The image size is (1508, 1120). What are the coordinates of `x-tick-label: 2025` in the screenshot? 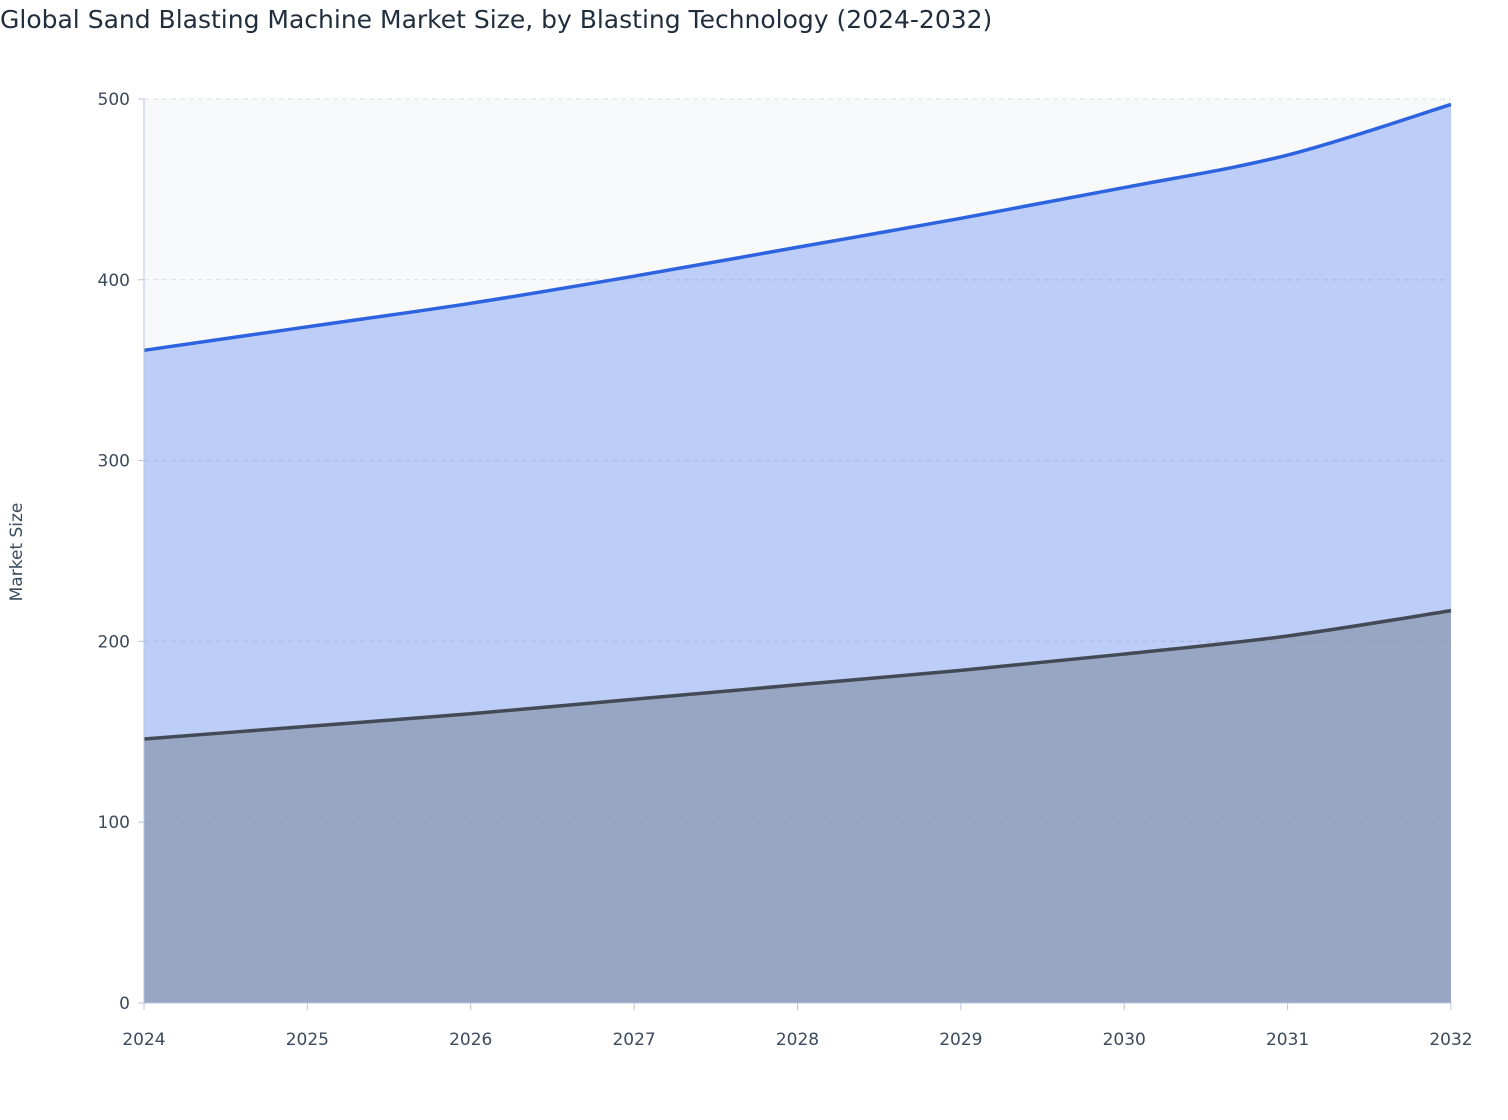 It's located at (307, 1040).